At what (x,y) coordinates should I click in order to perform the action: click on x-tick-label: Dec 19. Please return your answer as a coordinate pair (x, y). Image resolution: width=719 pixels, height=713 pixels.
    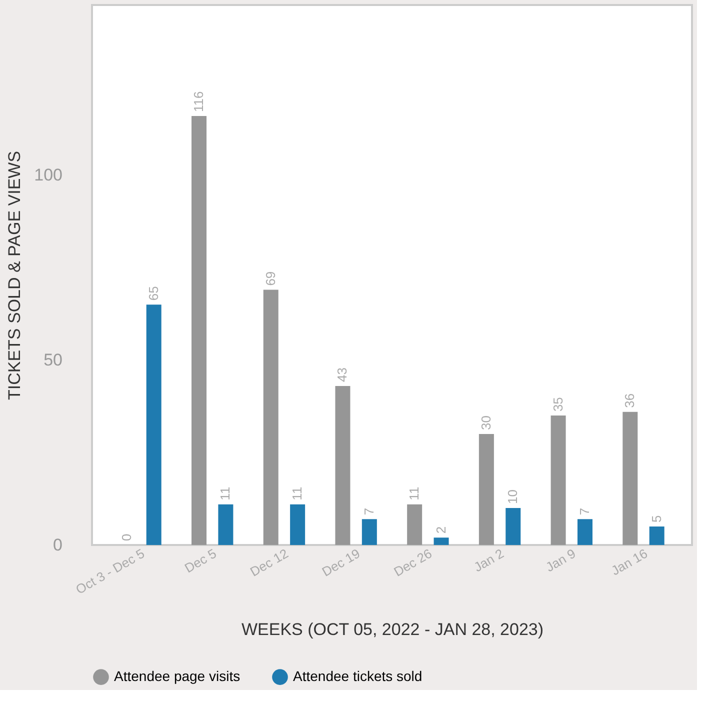
    Looking at the image, I should click on (341, 563).